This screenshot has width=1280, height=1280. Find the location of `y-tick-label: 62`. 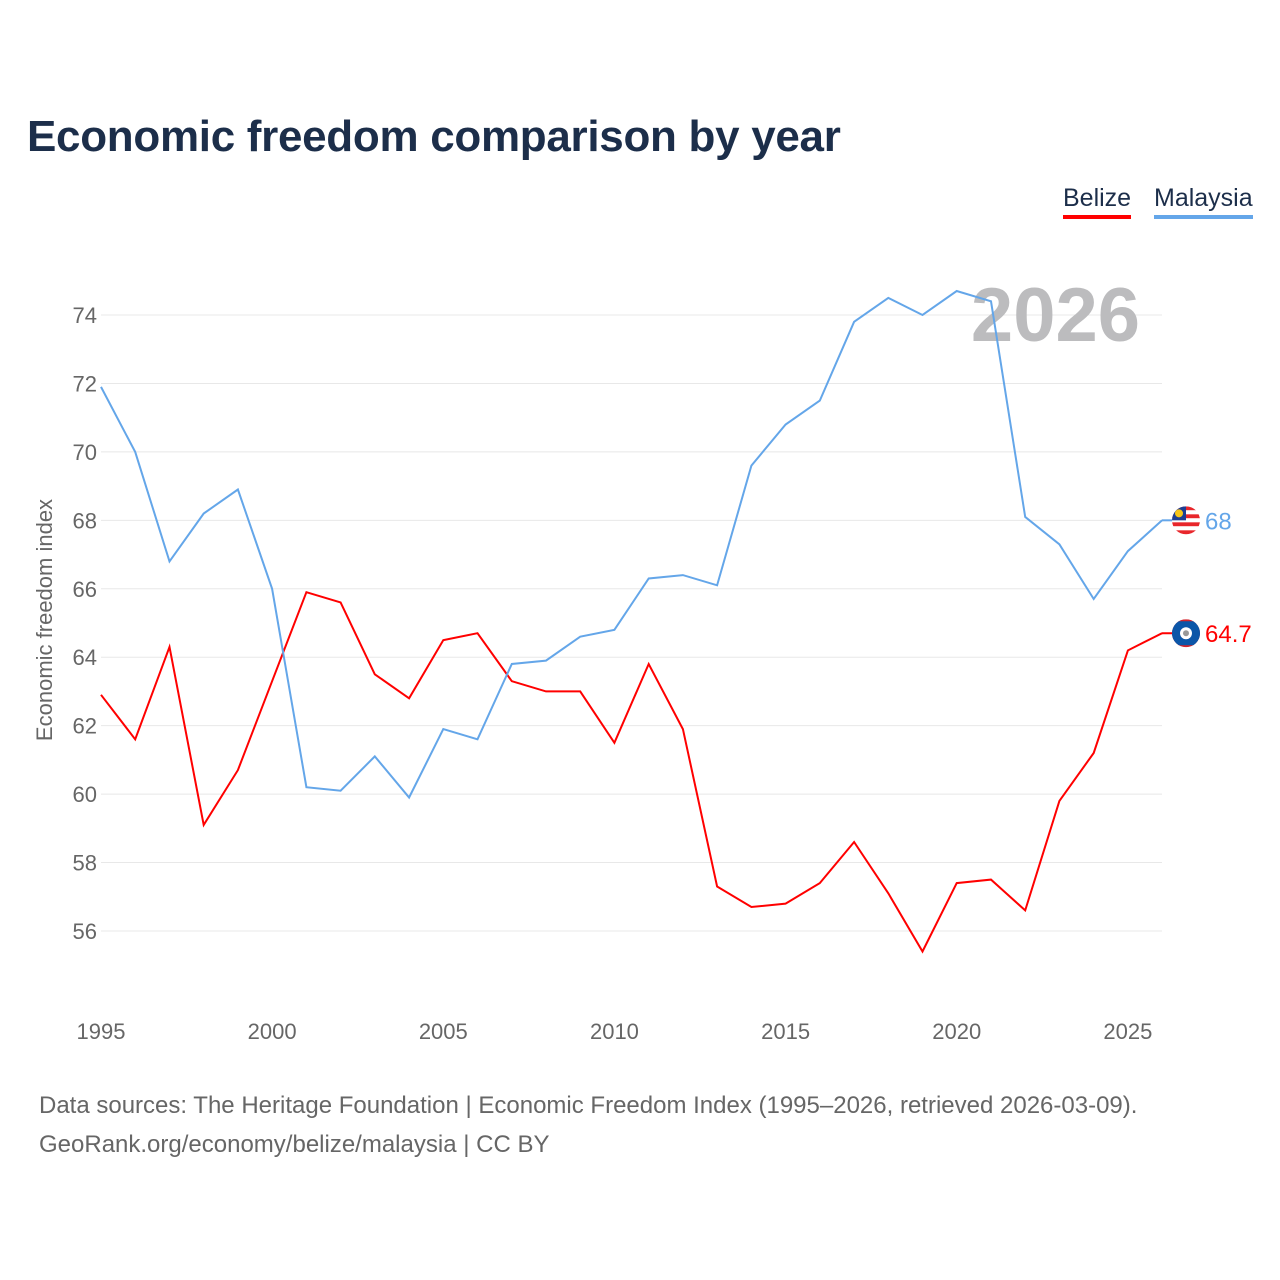

y-tick-label: 62 is located at coordinates (85, 726).